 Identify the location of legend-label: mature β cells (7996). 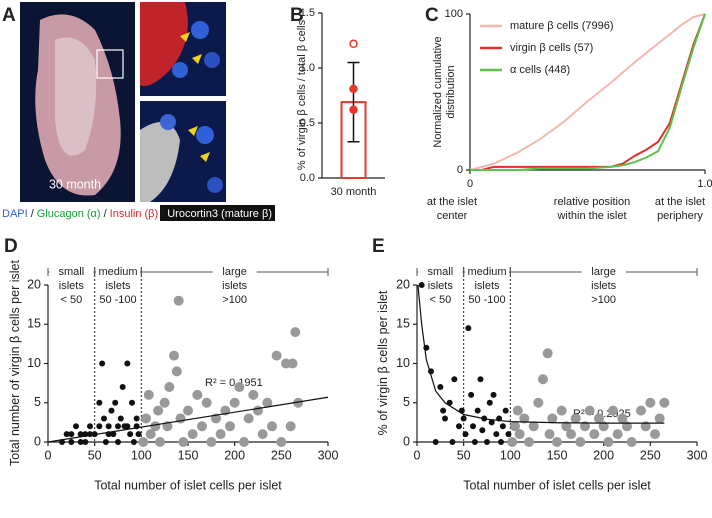
(562, 26).